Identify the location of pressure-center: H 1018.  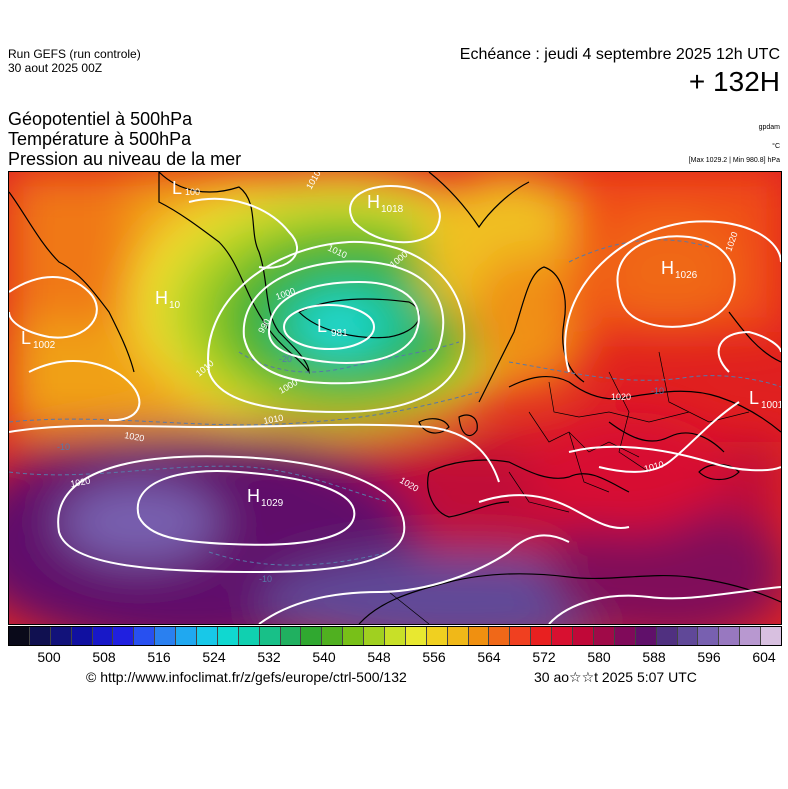
(385, 203).